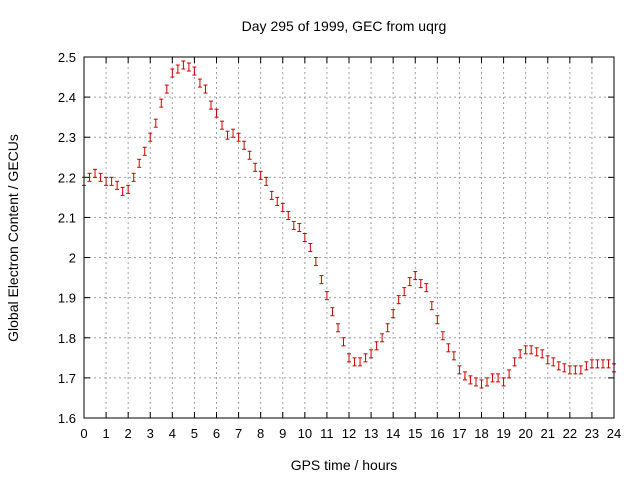  I want to click on x-tick-label: 23, so click(592, 433).